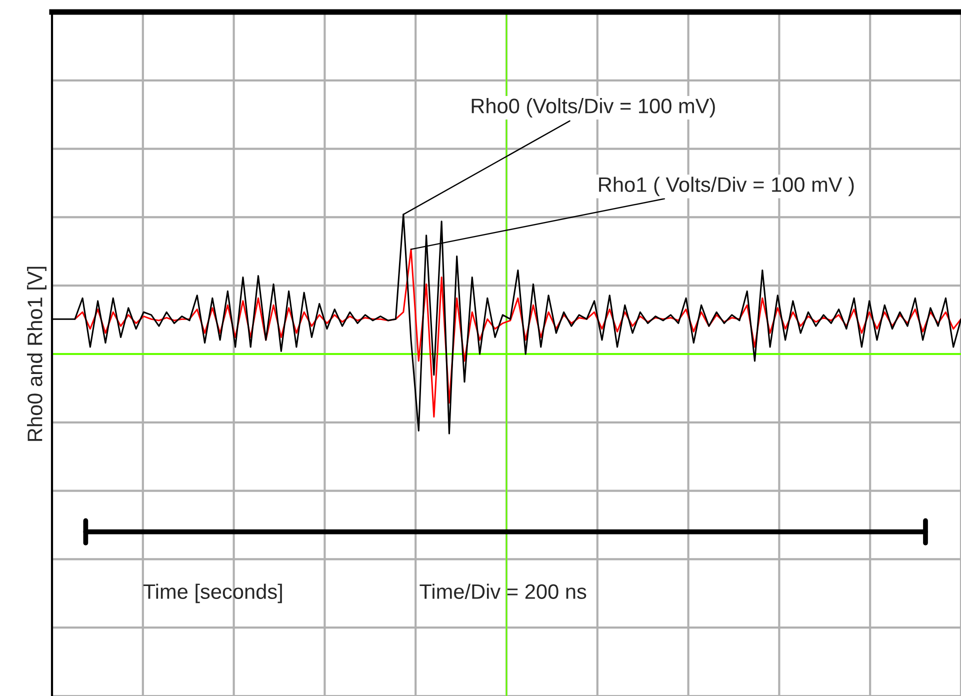 The width and height of the screenshot is (961, 696). Describe the element at coordinates (593, 108) in the screenshot. I see `text: Rho0 (Volts/Div = 100 mV)` at that location.